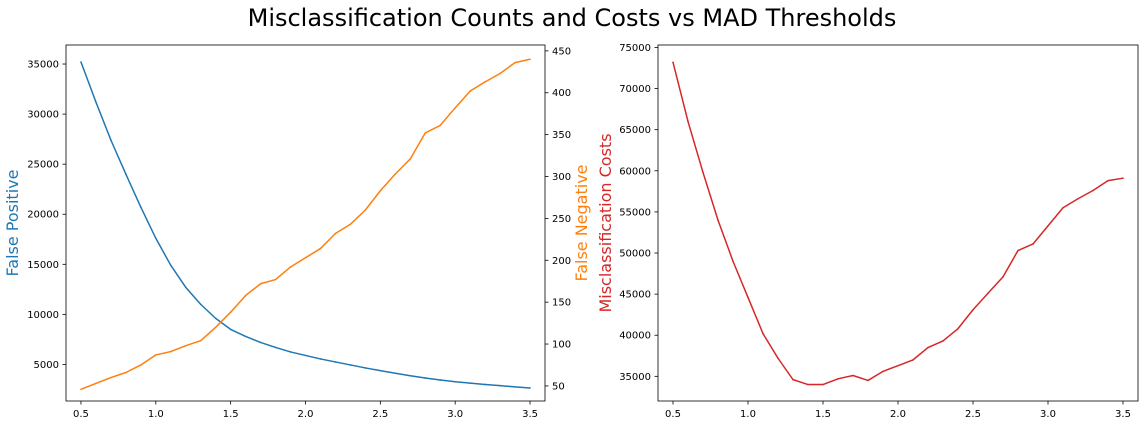 The image size is (1144, 426). What do you see at coordinates (46, 365) in the screenshot?
I see `y-tick-label: 5000` at bounding box center [46, 365].